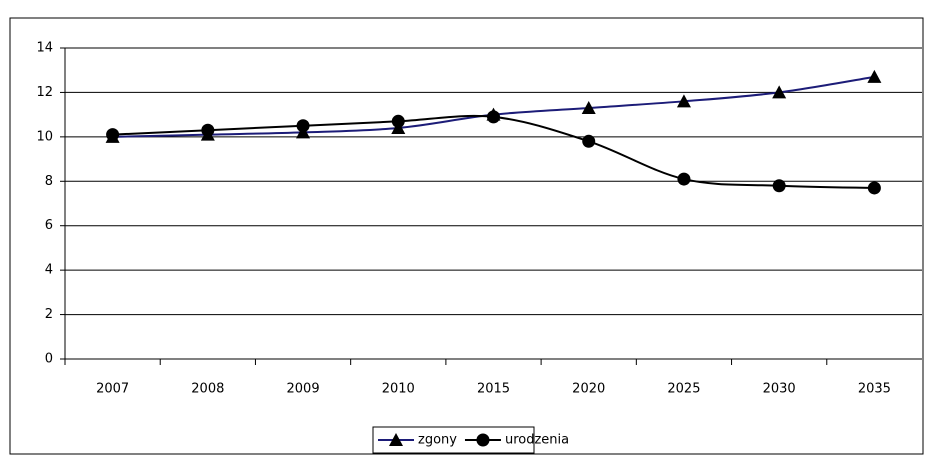  What do you see at coordinates (437, 440) in the screenshot?
I see `legend-label: zgony` at bounding box center [437, 440].